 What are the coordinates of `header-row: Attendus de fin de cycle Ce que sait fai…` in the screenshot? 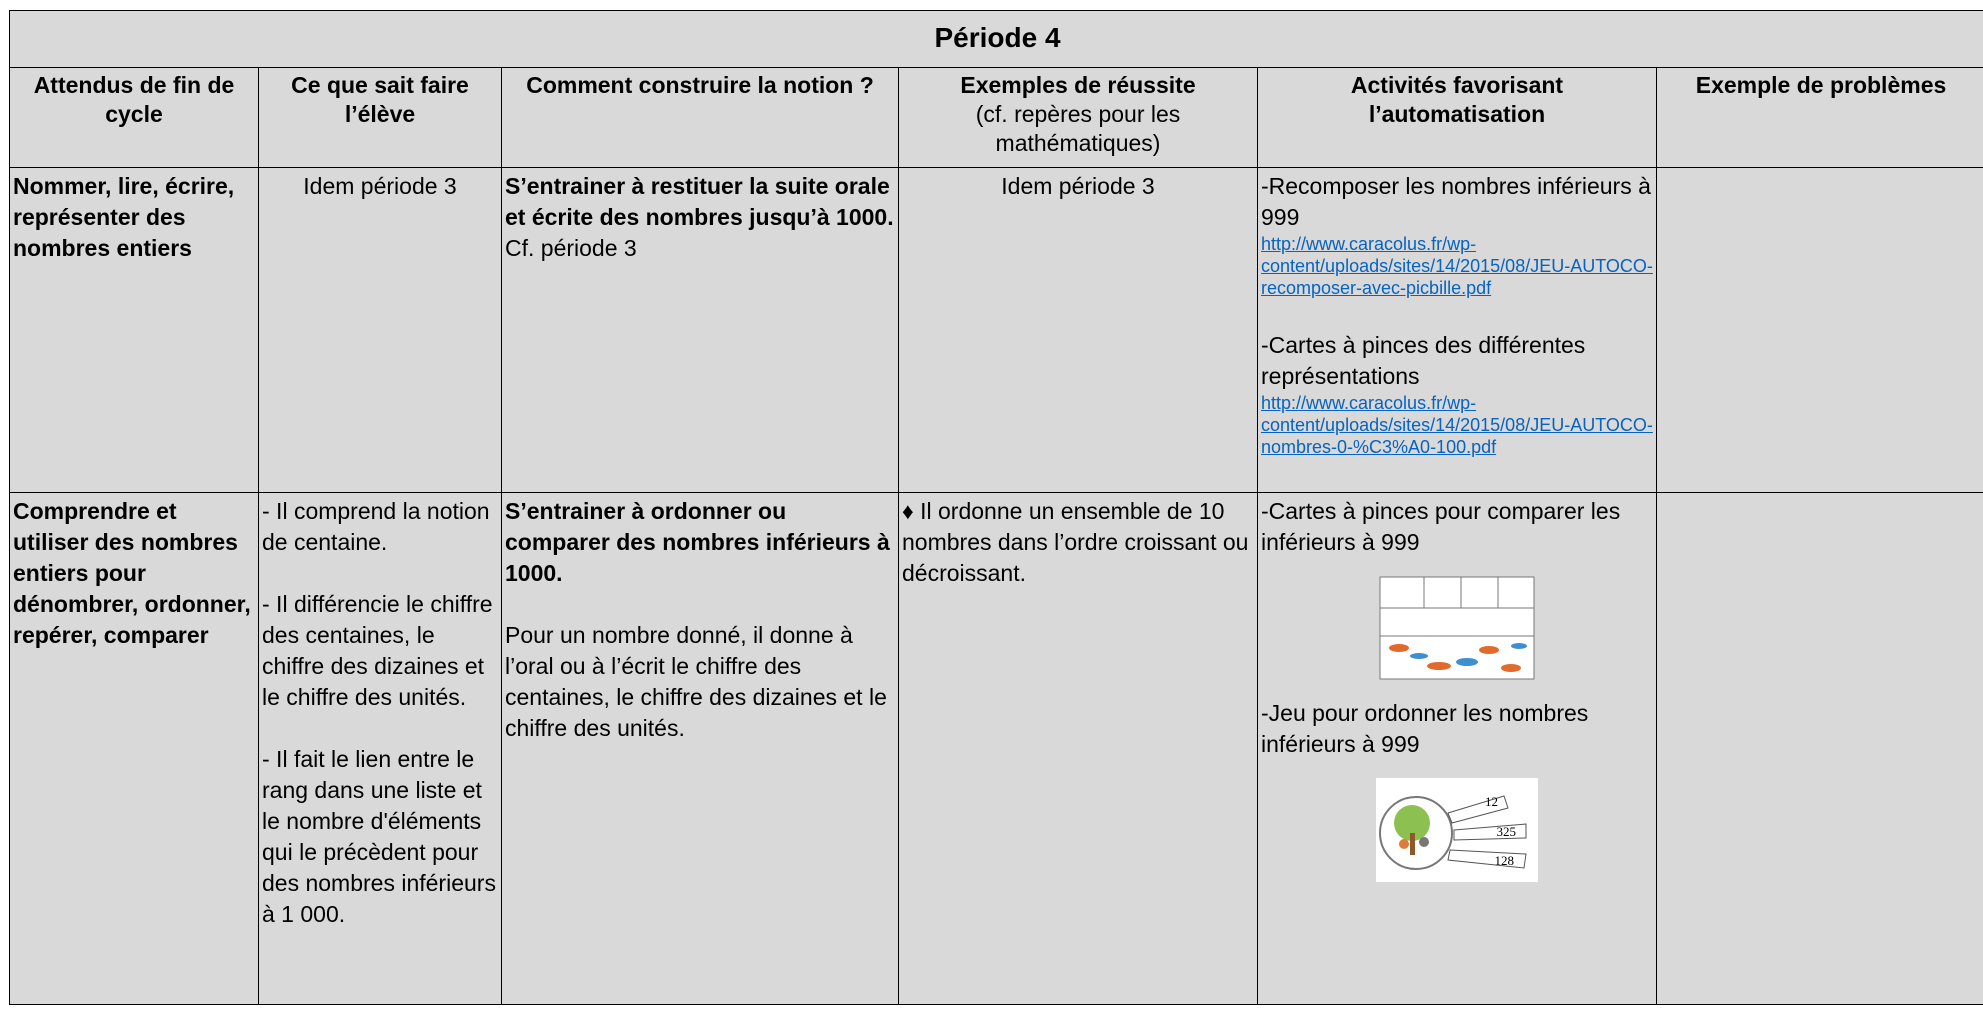 It's located at (996, 117).